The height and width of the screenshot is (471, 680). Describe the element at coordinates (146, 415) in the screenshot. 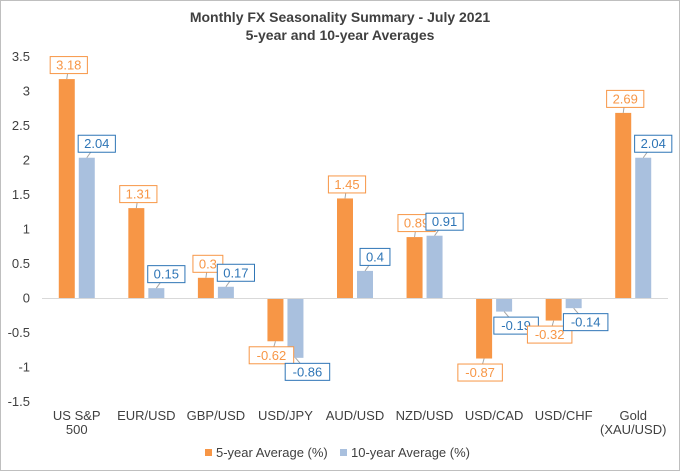

I see `x-tick-label: EUR/USD` at that location.